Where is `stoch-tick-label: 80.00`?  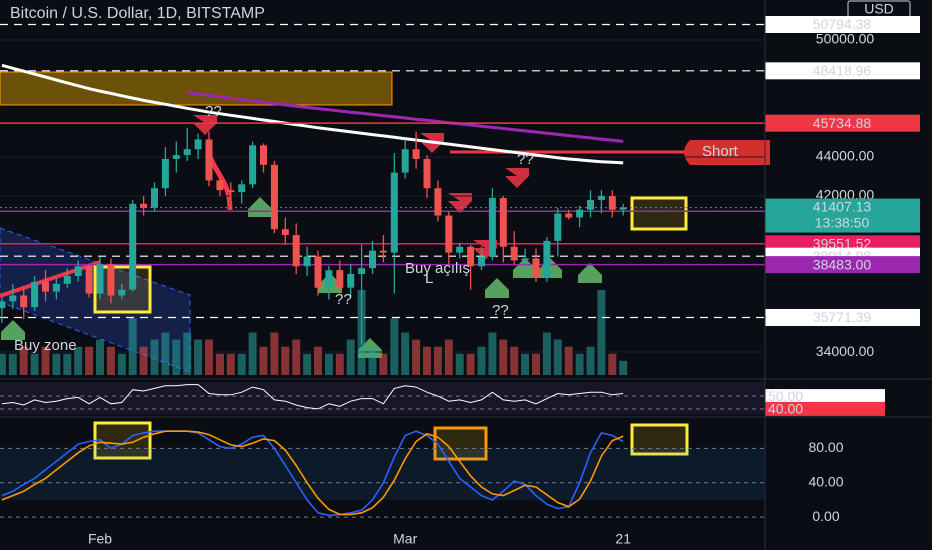 stoch-tick-label: 80.00 is located at coordinates (825, 447).